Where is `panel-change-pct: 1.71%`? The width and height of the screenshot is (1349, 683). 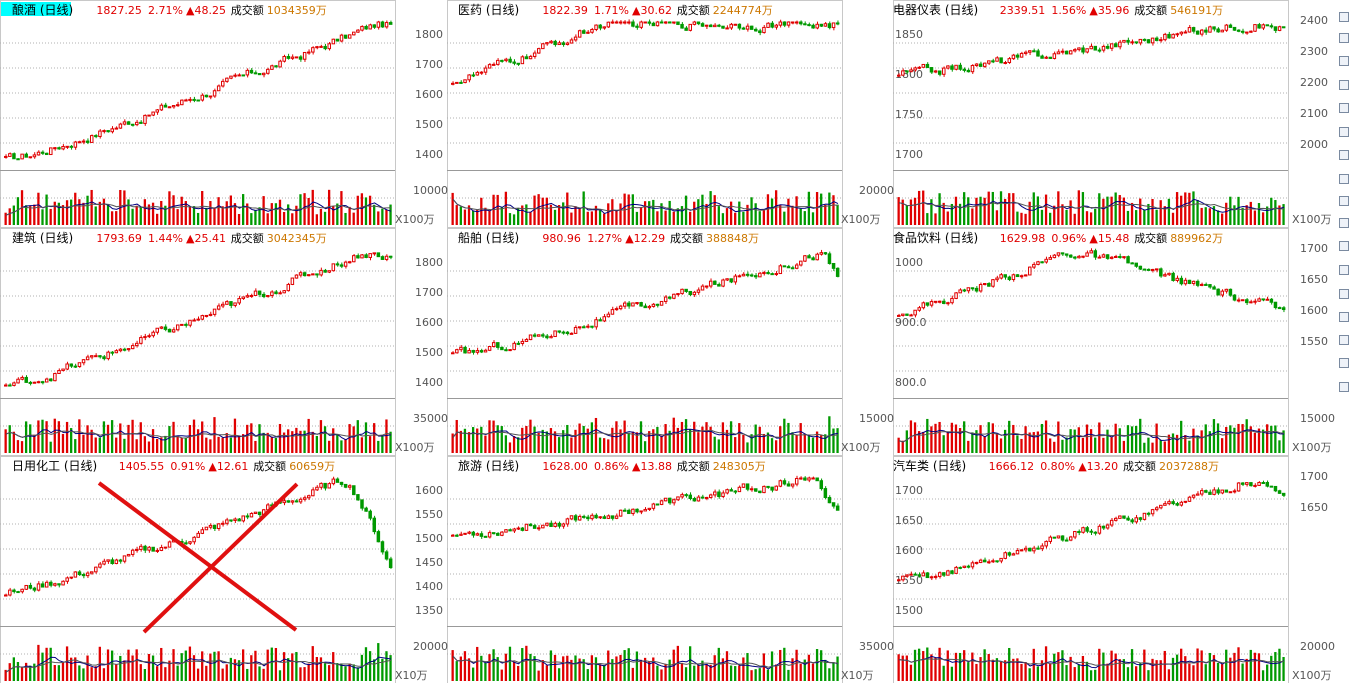
panel-change-pct: 1.71% is located at coordinates (611, 10).